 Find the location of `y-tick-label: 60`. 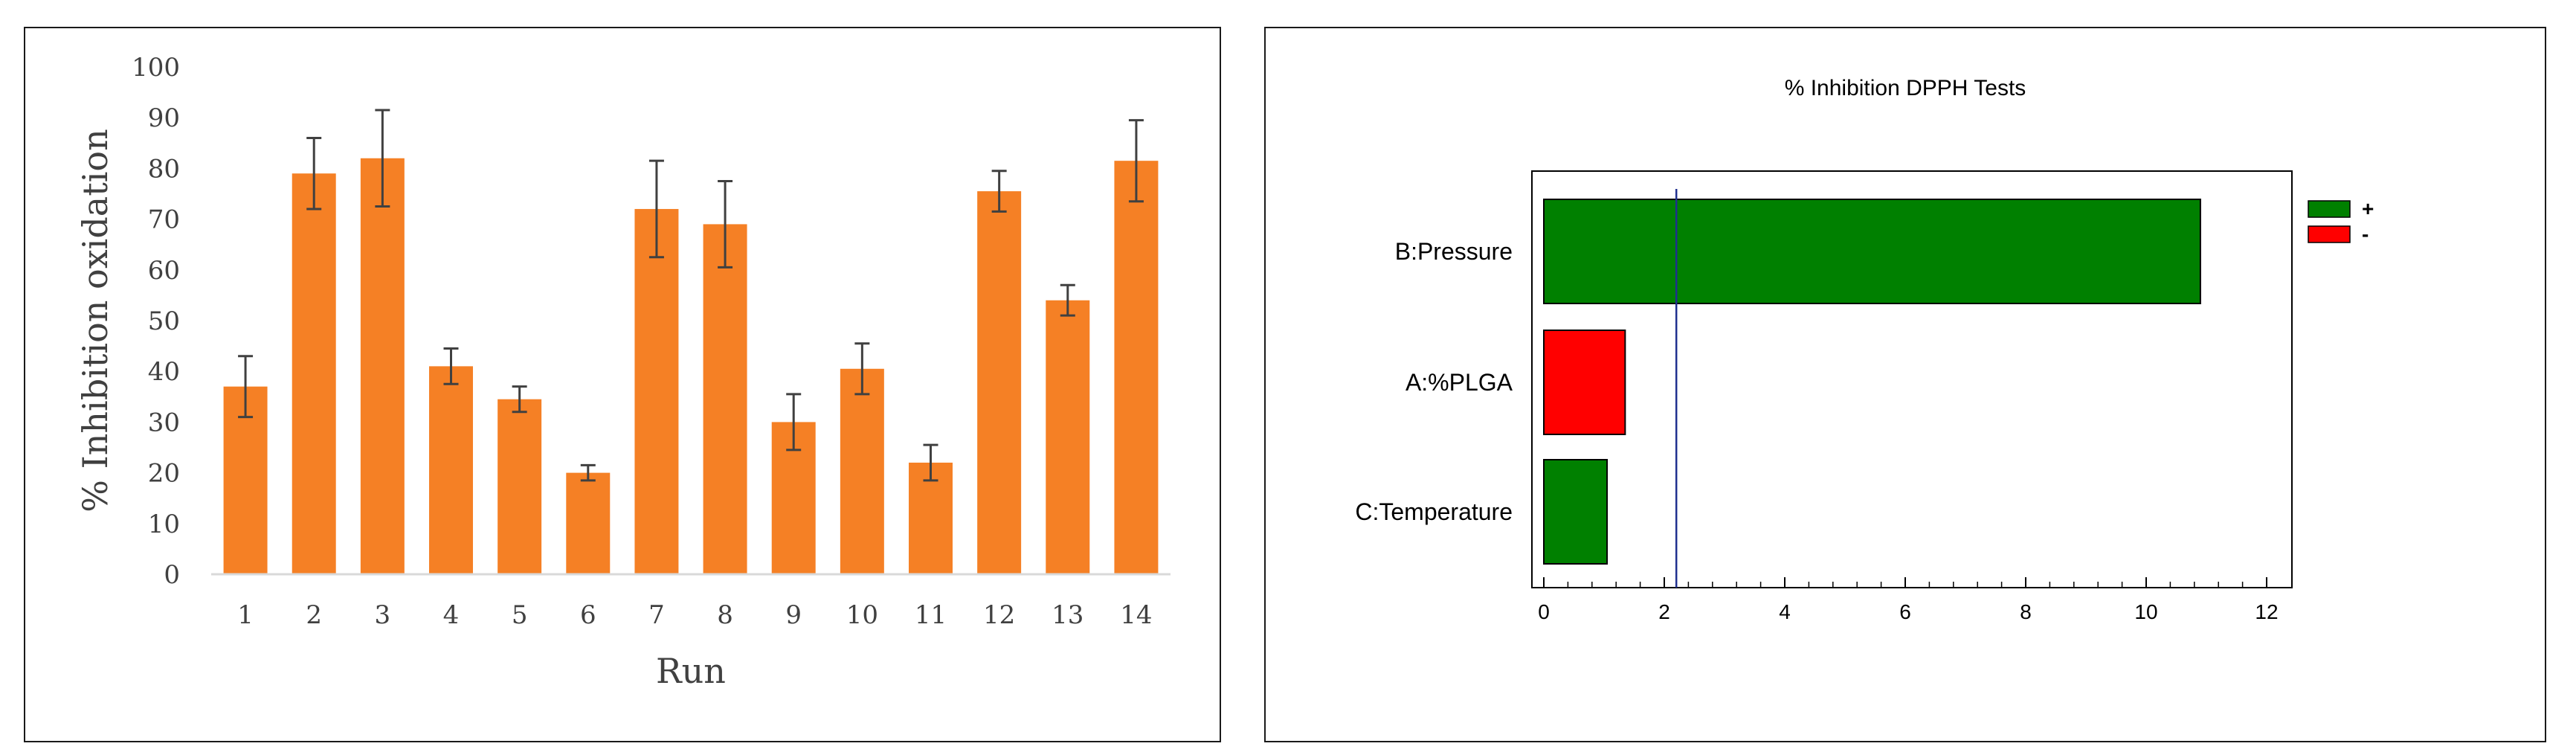

y-tick-label: 60 is located at coordinates (164, 271).